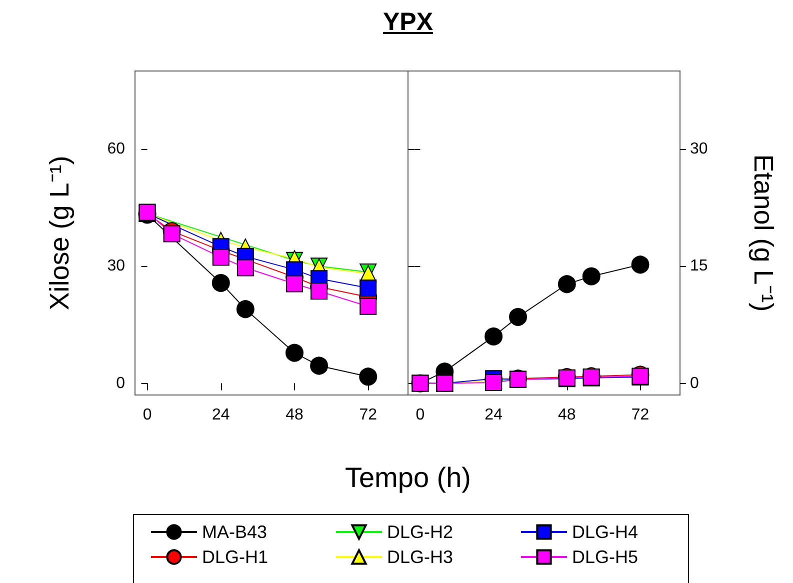 Image resolution: width=793 pixels, height=583 pixels. Describe the element at coordinates (420, 532) in the screenshot. I see `legend-label: DLG-H2` at that location.